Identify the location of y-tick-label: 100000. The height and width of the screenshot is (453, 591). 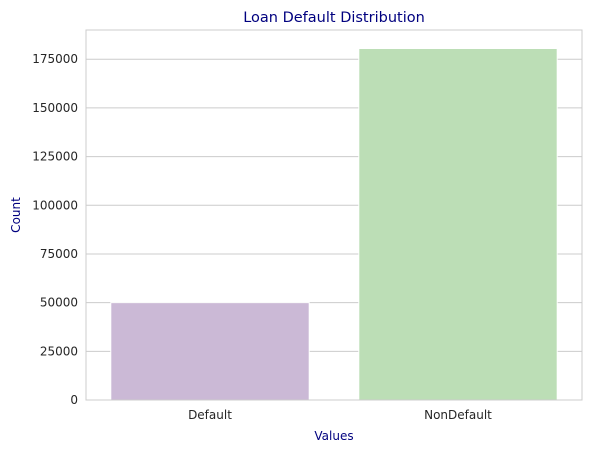
(55, 205).